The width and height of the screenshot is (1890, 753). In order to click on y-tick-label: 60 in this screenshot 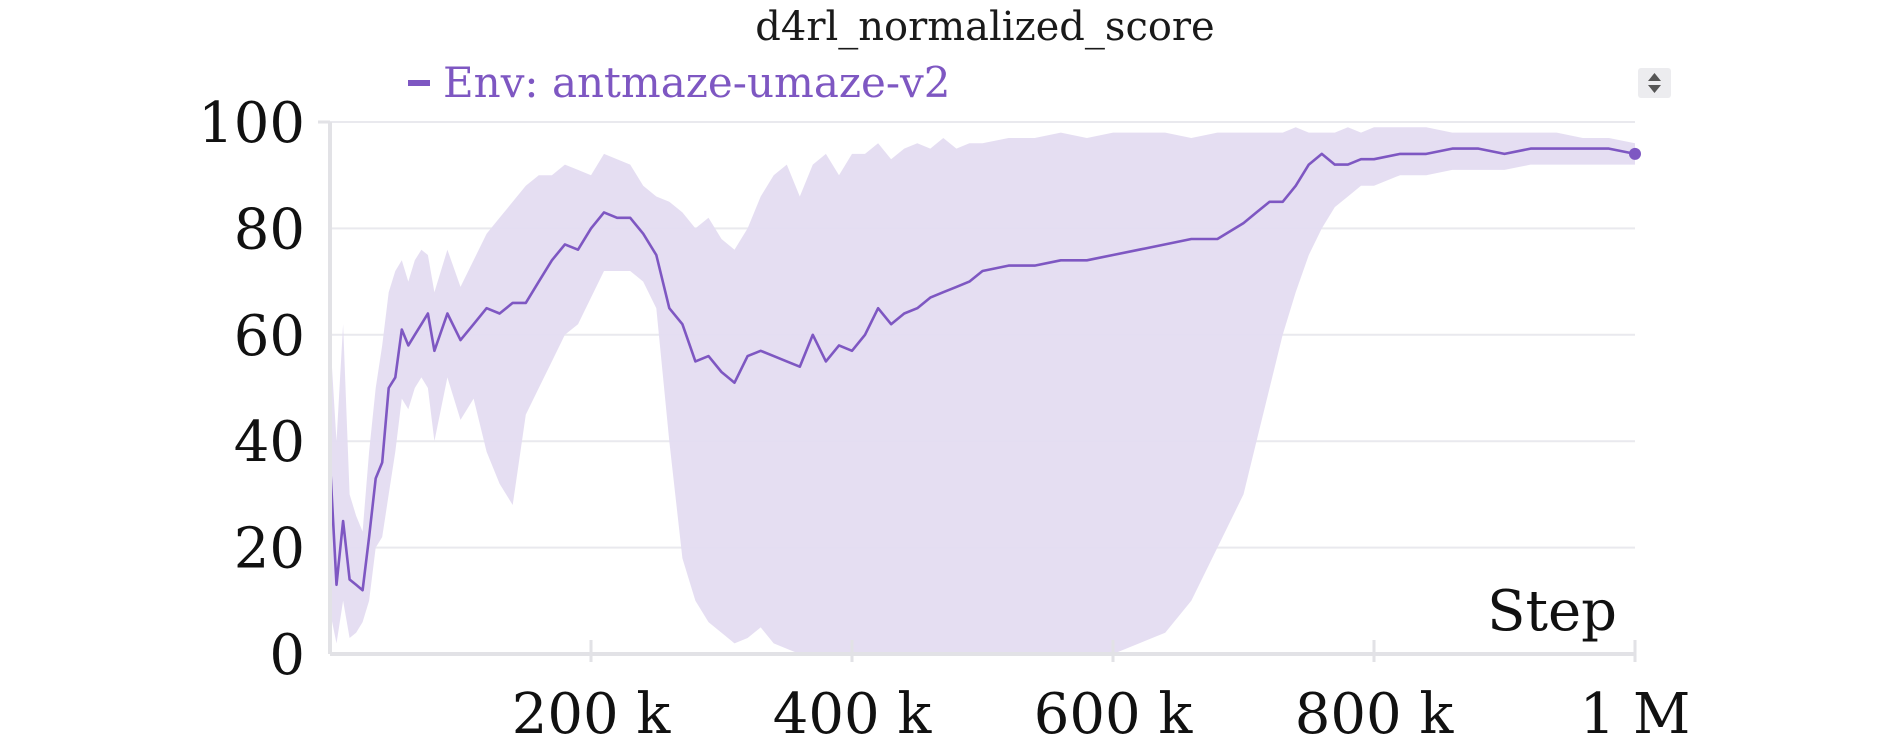, I will do `click(269, 336)`.